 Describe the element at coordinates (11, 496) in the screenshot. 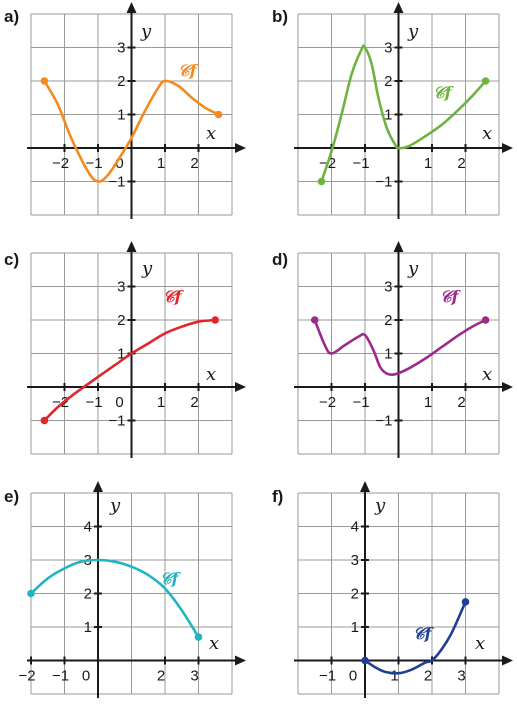

I see `panel-label: e)` at that location.